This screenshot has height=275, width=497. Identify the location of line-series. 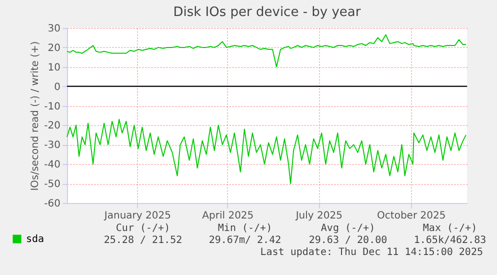
(266, 51).